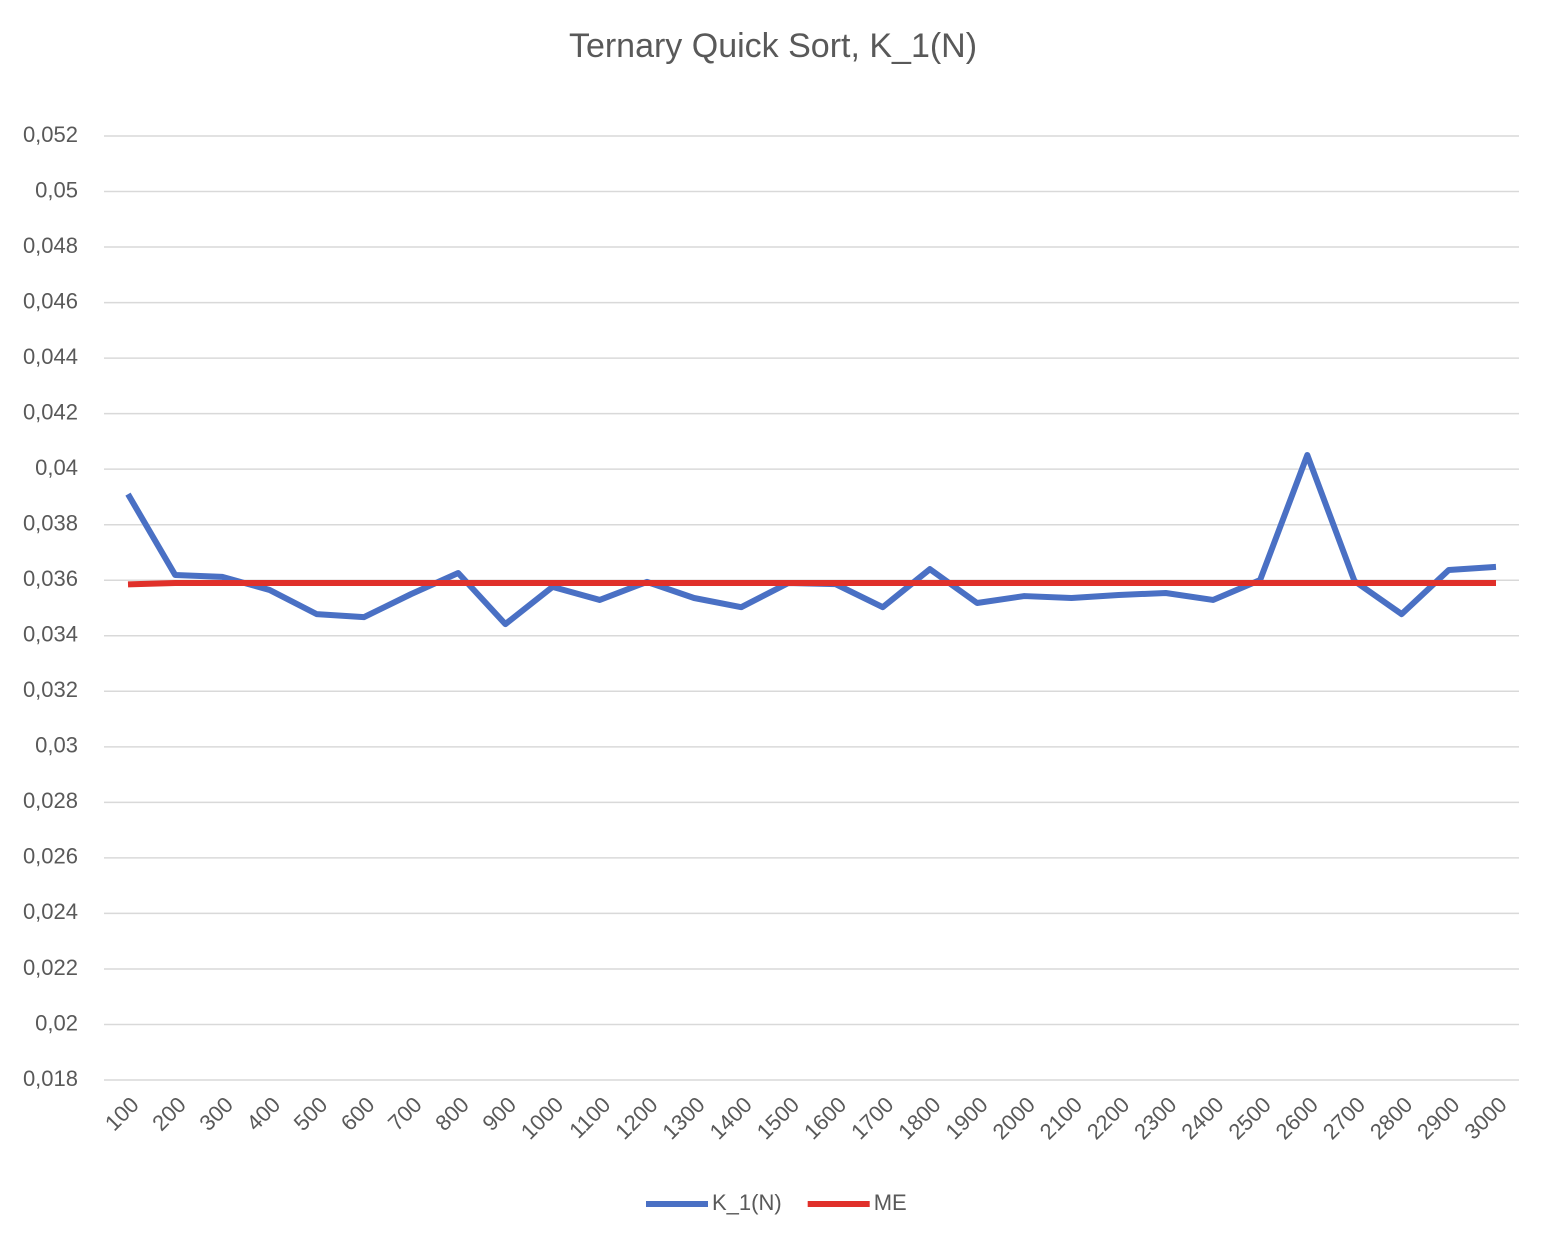  Describe the element at coordinates (56, 467) in the screenshot. I see `y-tick-label: 0,04` at that location.